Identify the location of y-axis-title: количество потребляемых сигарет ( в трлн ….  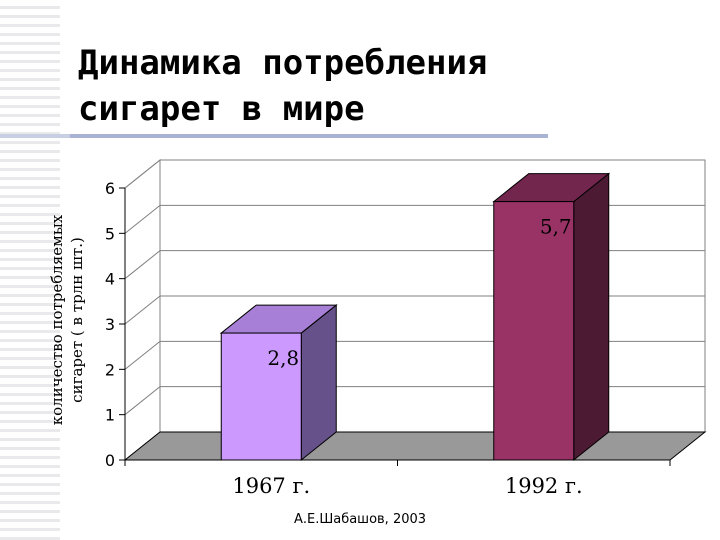
(67, 319).